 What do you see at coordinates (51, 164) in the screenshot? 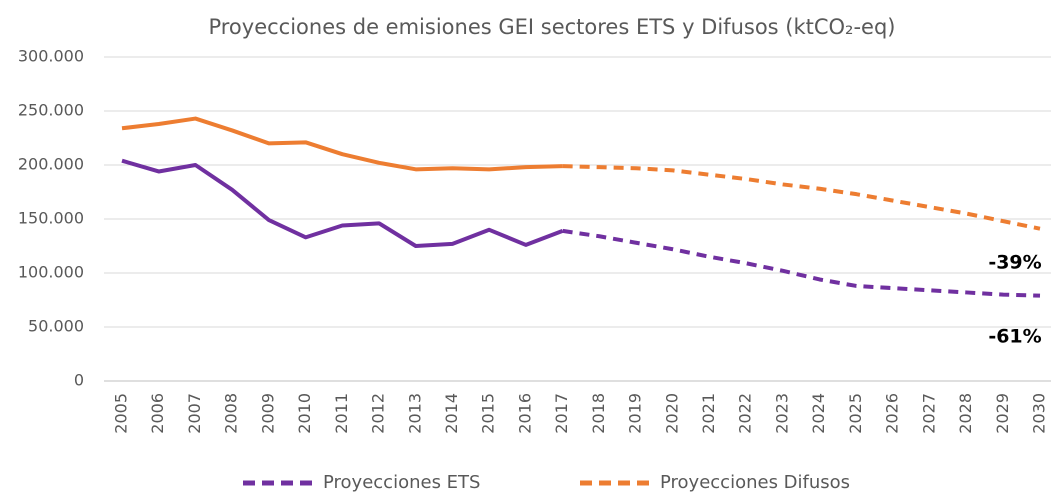
I see `y-tick-label: 200.000` at bounding box center [51, 164].